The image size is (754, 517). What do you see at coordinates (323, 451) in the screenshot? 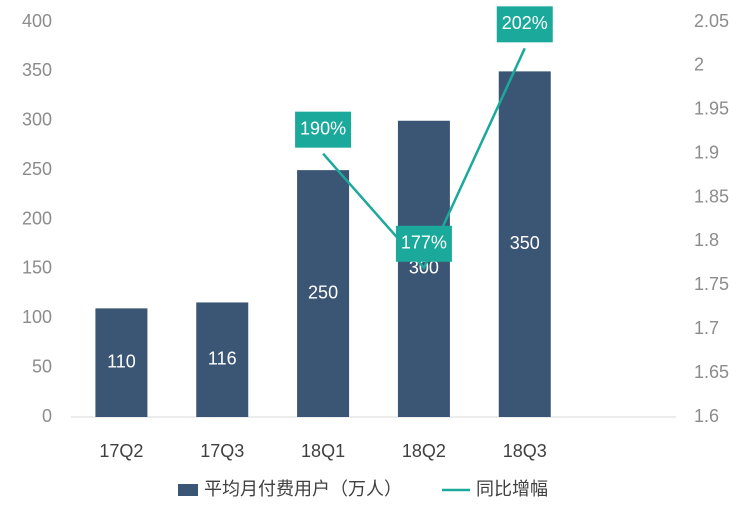
I see `x-tick-label: 18Q1` at bounding box center [323, 451].